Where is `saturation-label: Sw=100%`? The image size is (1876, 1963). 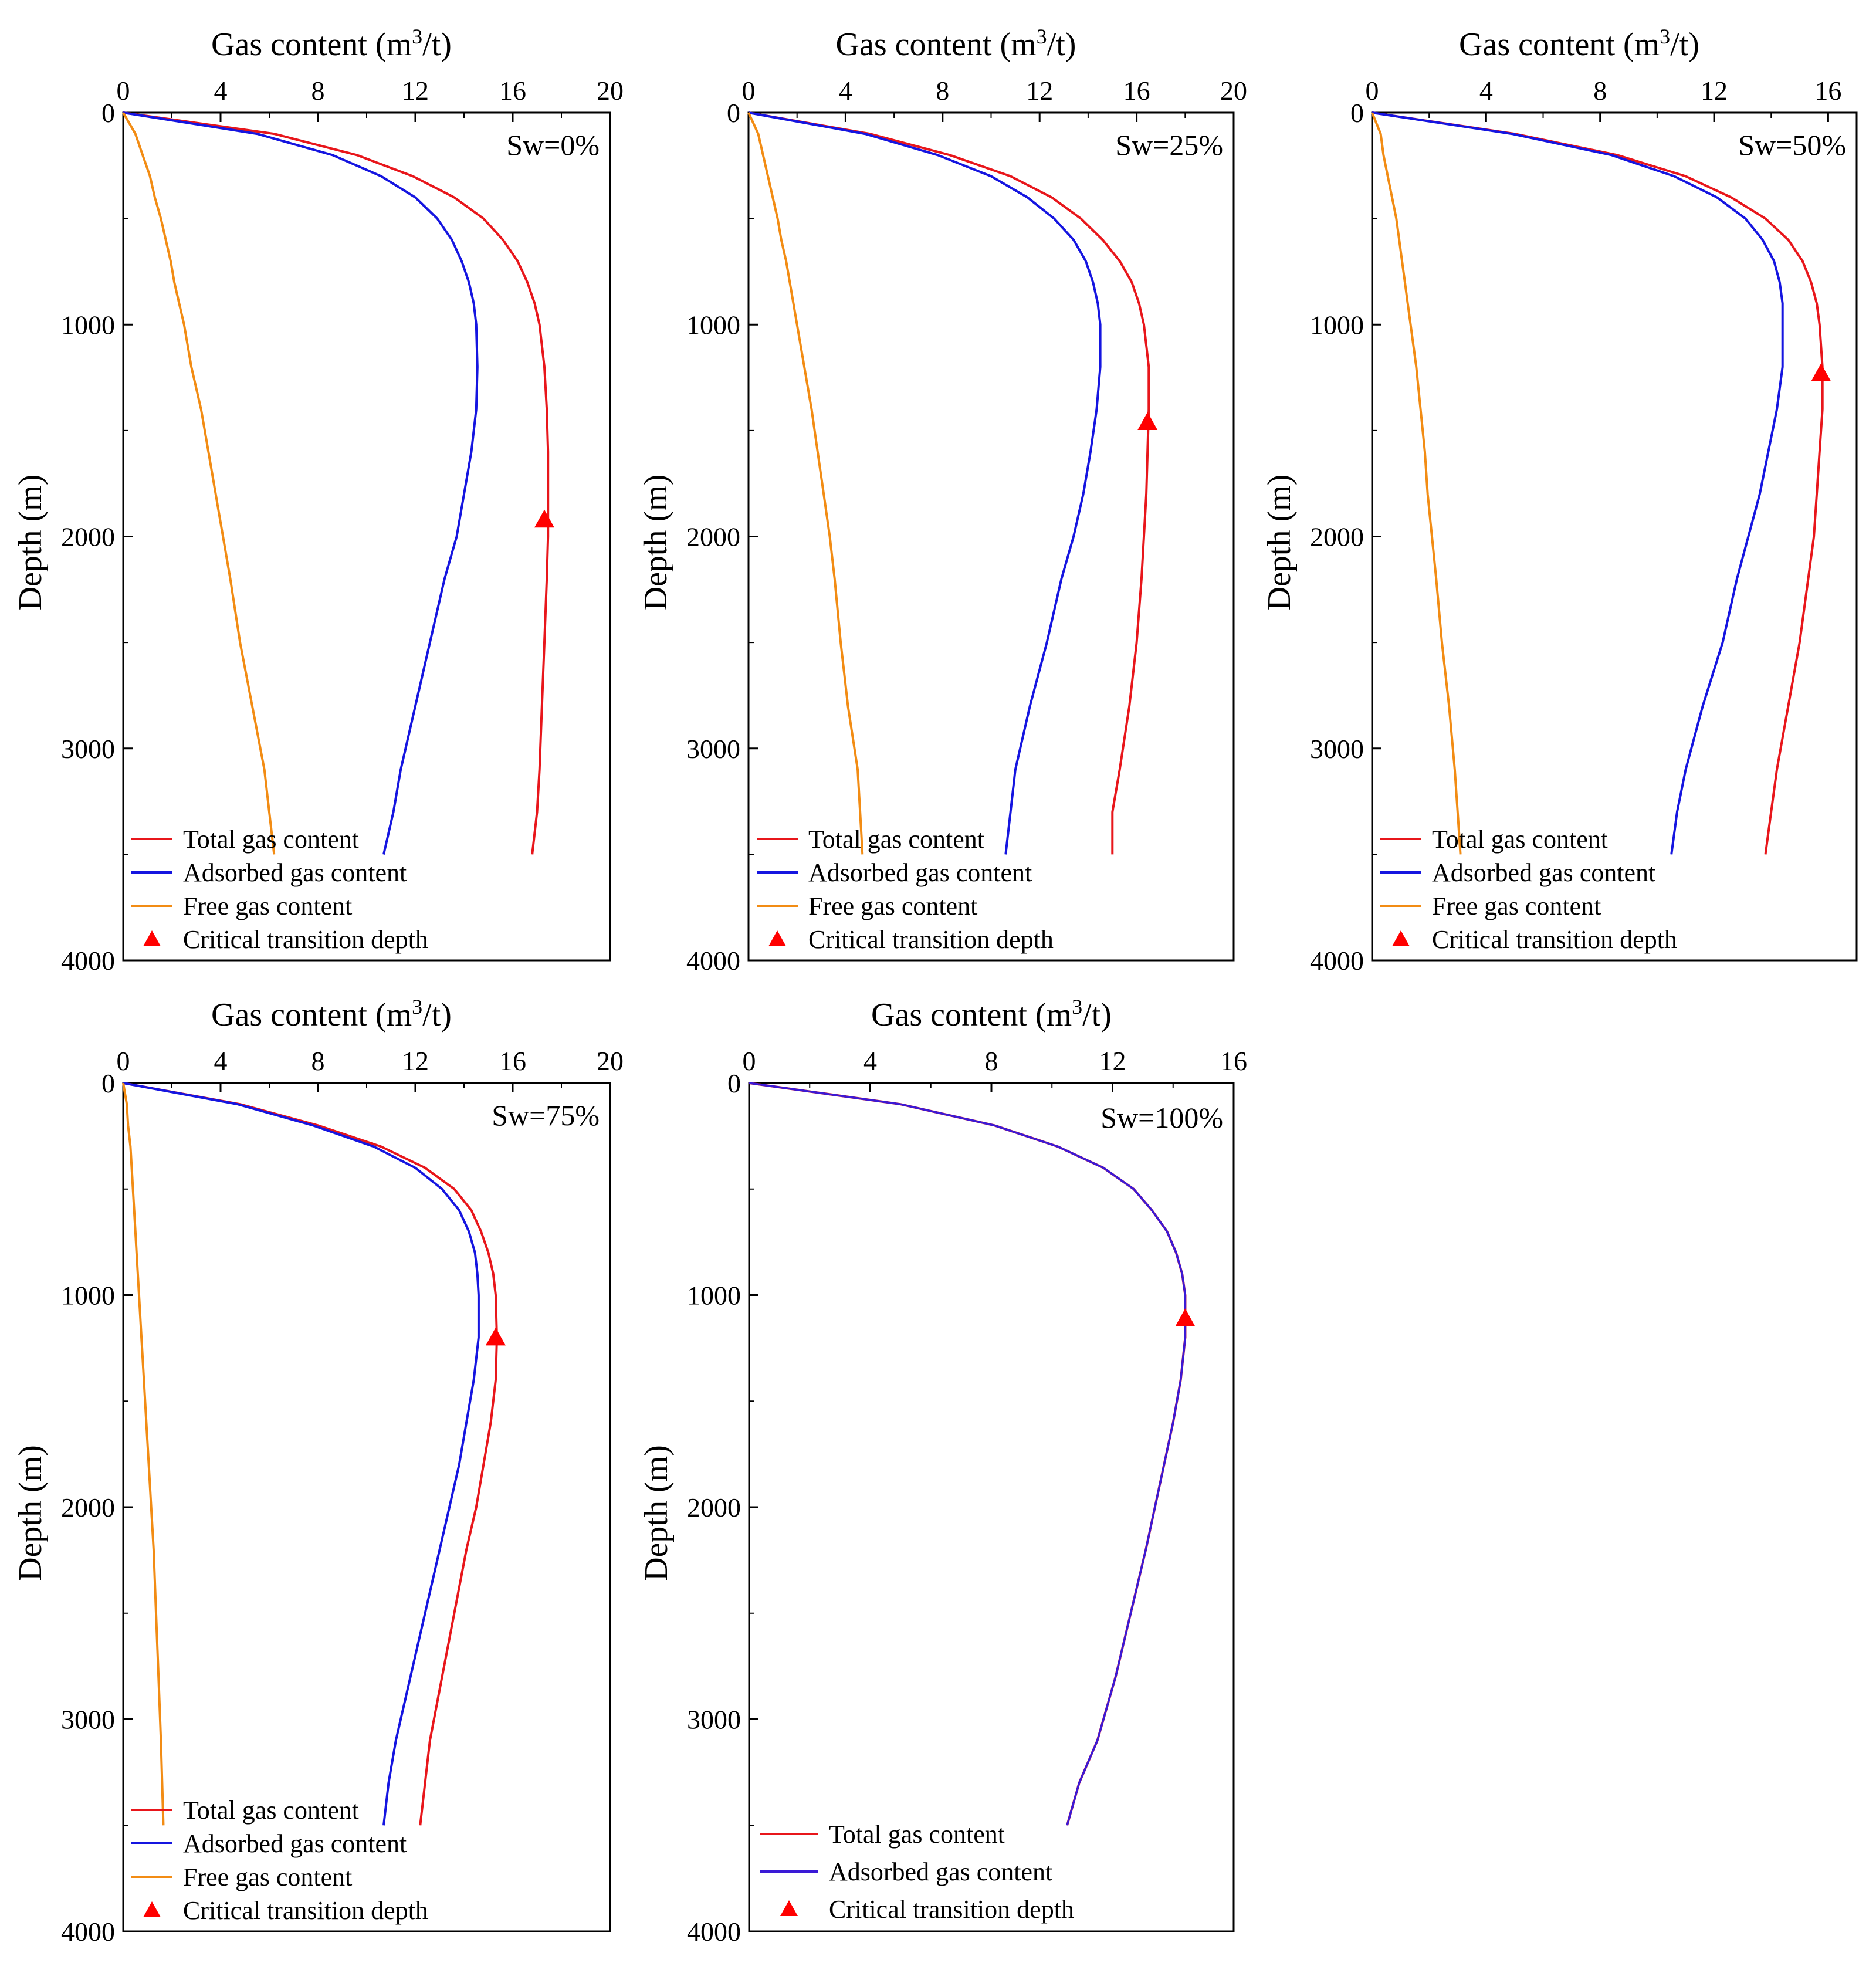
saturation-label: Sw=100% is located at coordinates (1161, 1118).